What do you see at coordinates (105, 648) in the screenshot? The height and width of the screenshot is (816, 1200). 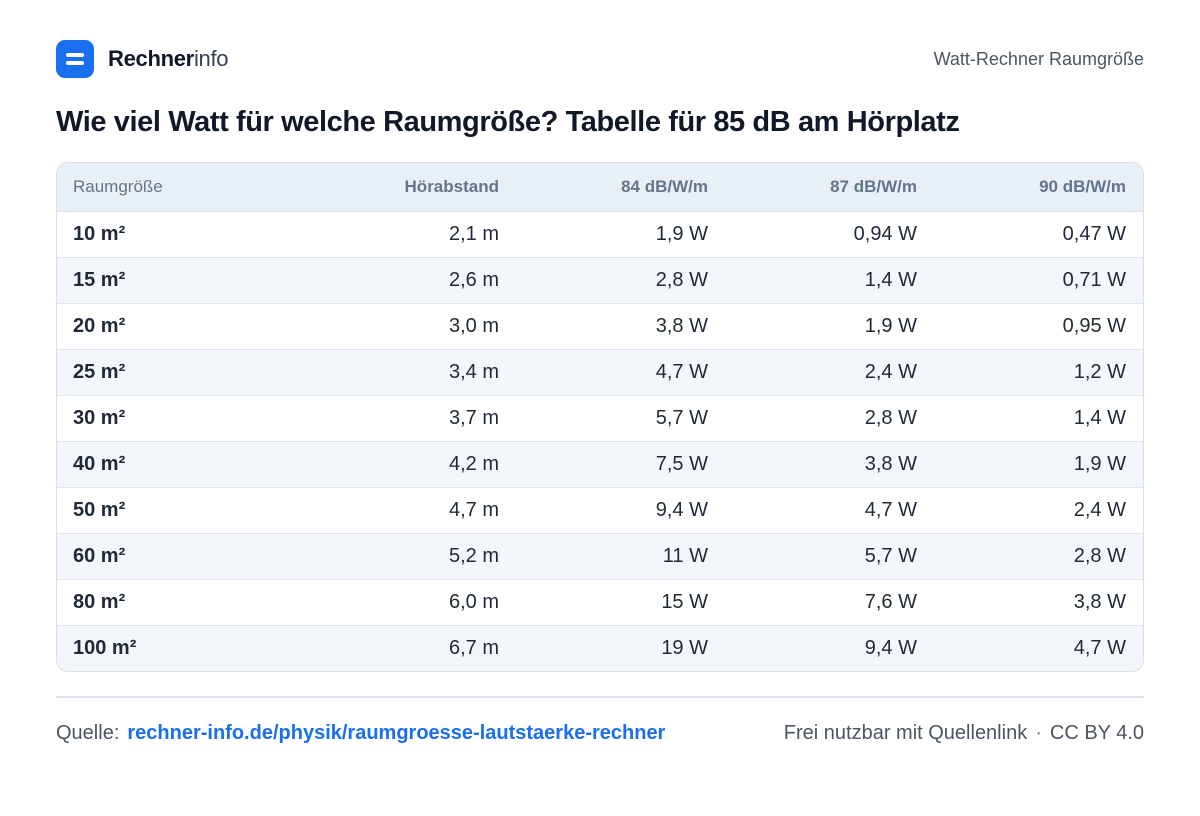 I see `table-cell: 100 m²` at bounding box center [105, 648].